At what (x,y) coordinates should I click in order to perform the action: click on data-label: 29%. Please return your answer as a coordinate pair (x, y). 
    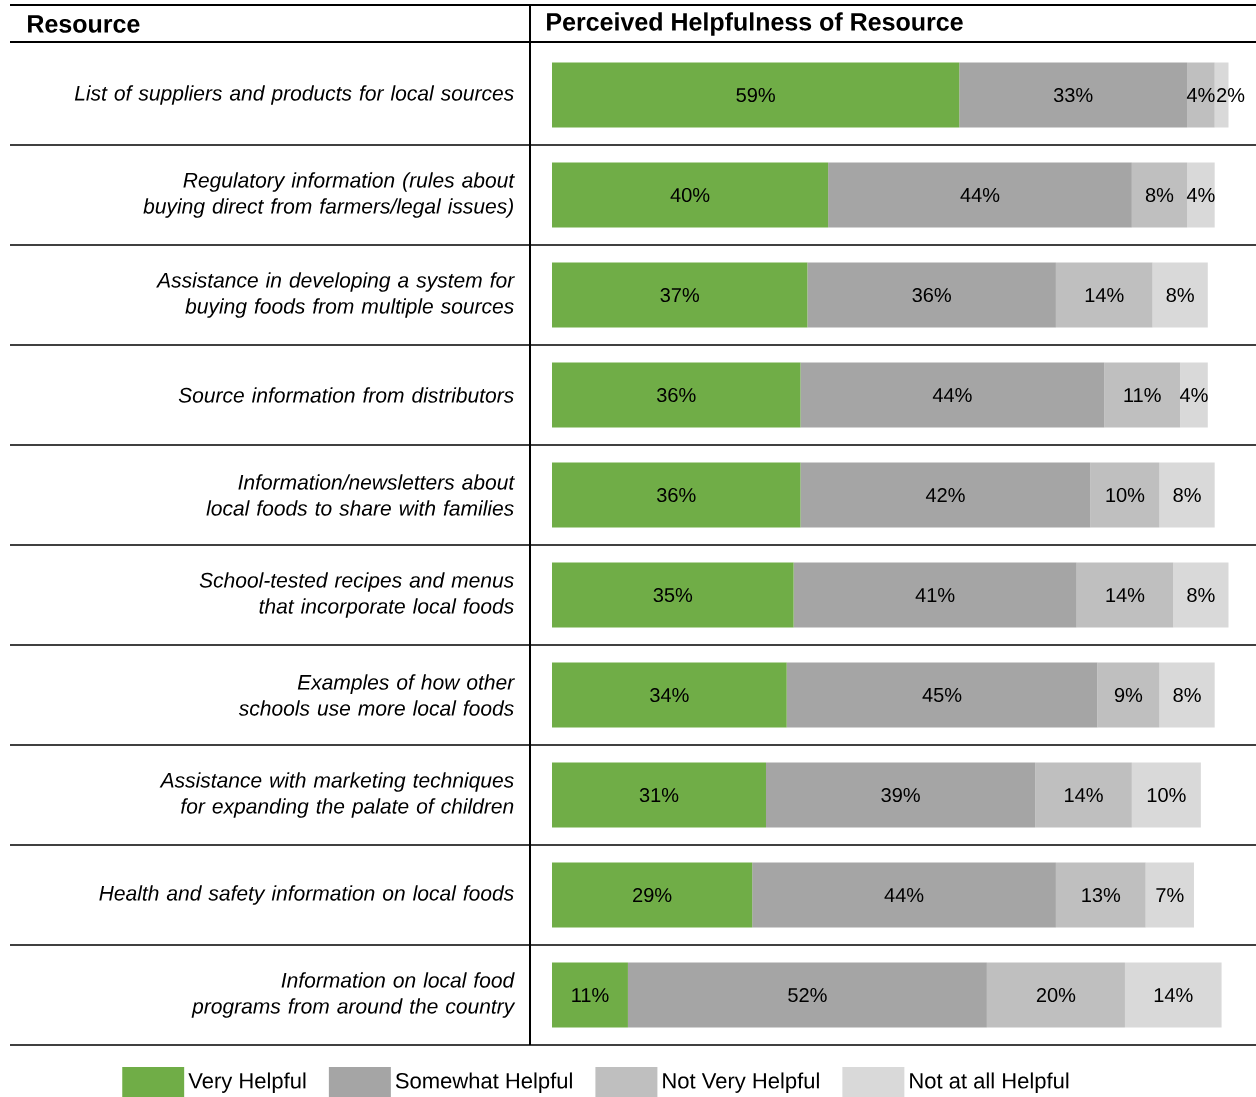
    Looking at the image, I should click on (652, 895).